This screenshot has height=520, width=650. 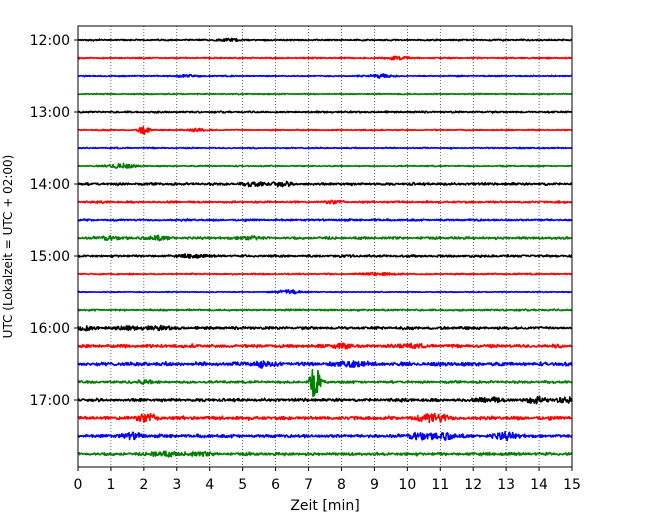 I want to click on x-axis: 0 1 2 3 4 5 6 7 8 9 10 11 12 13 14 15, so click(x=327, y=480).